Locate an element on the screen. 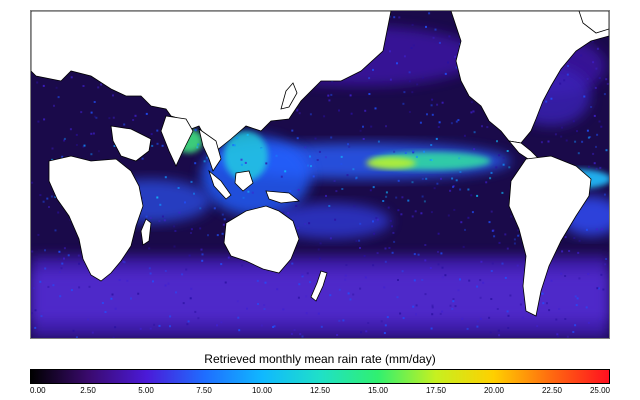 Image resolution: width=640 pixels, height=400 pixels. africa is located at coordinates (96, 218).